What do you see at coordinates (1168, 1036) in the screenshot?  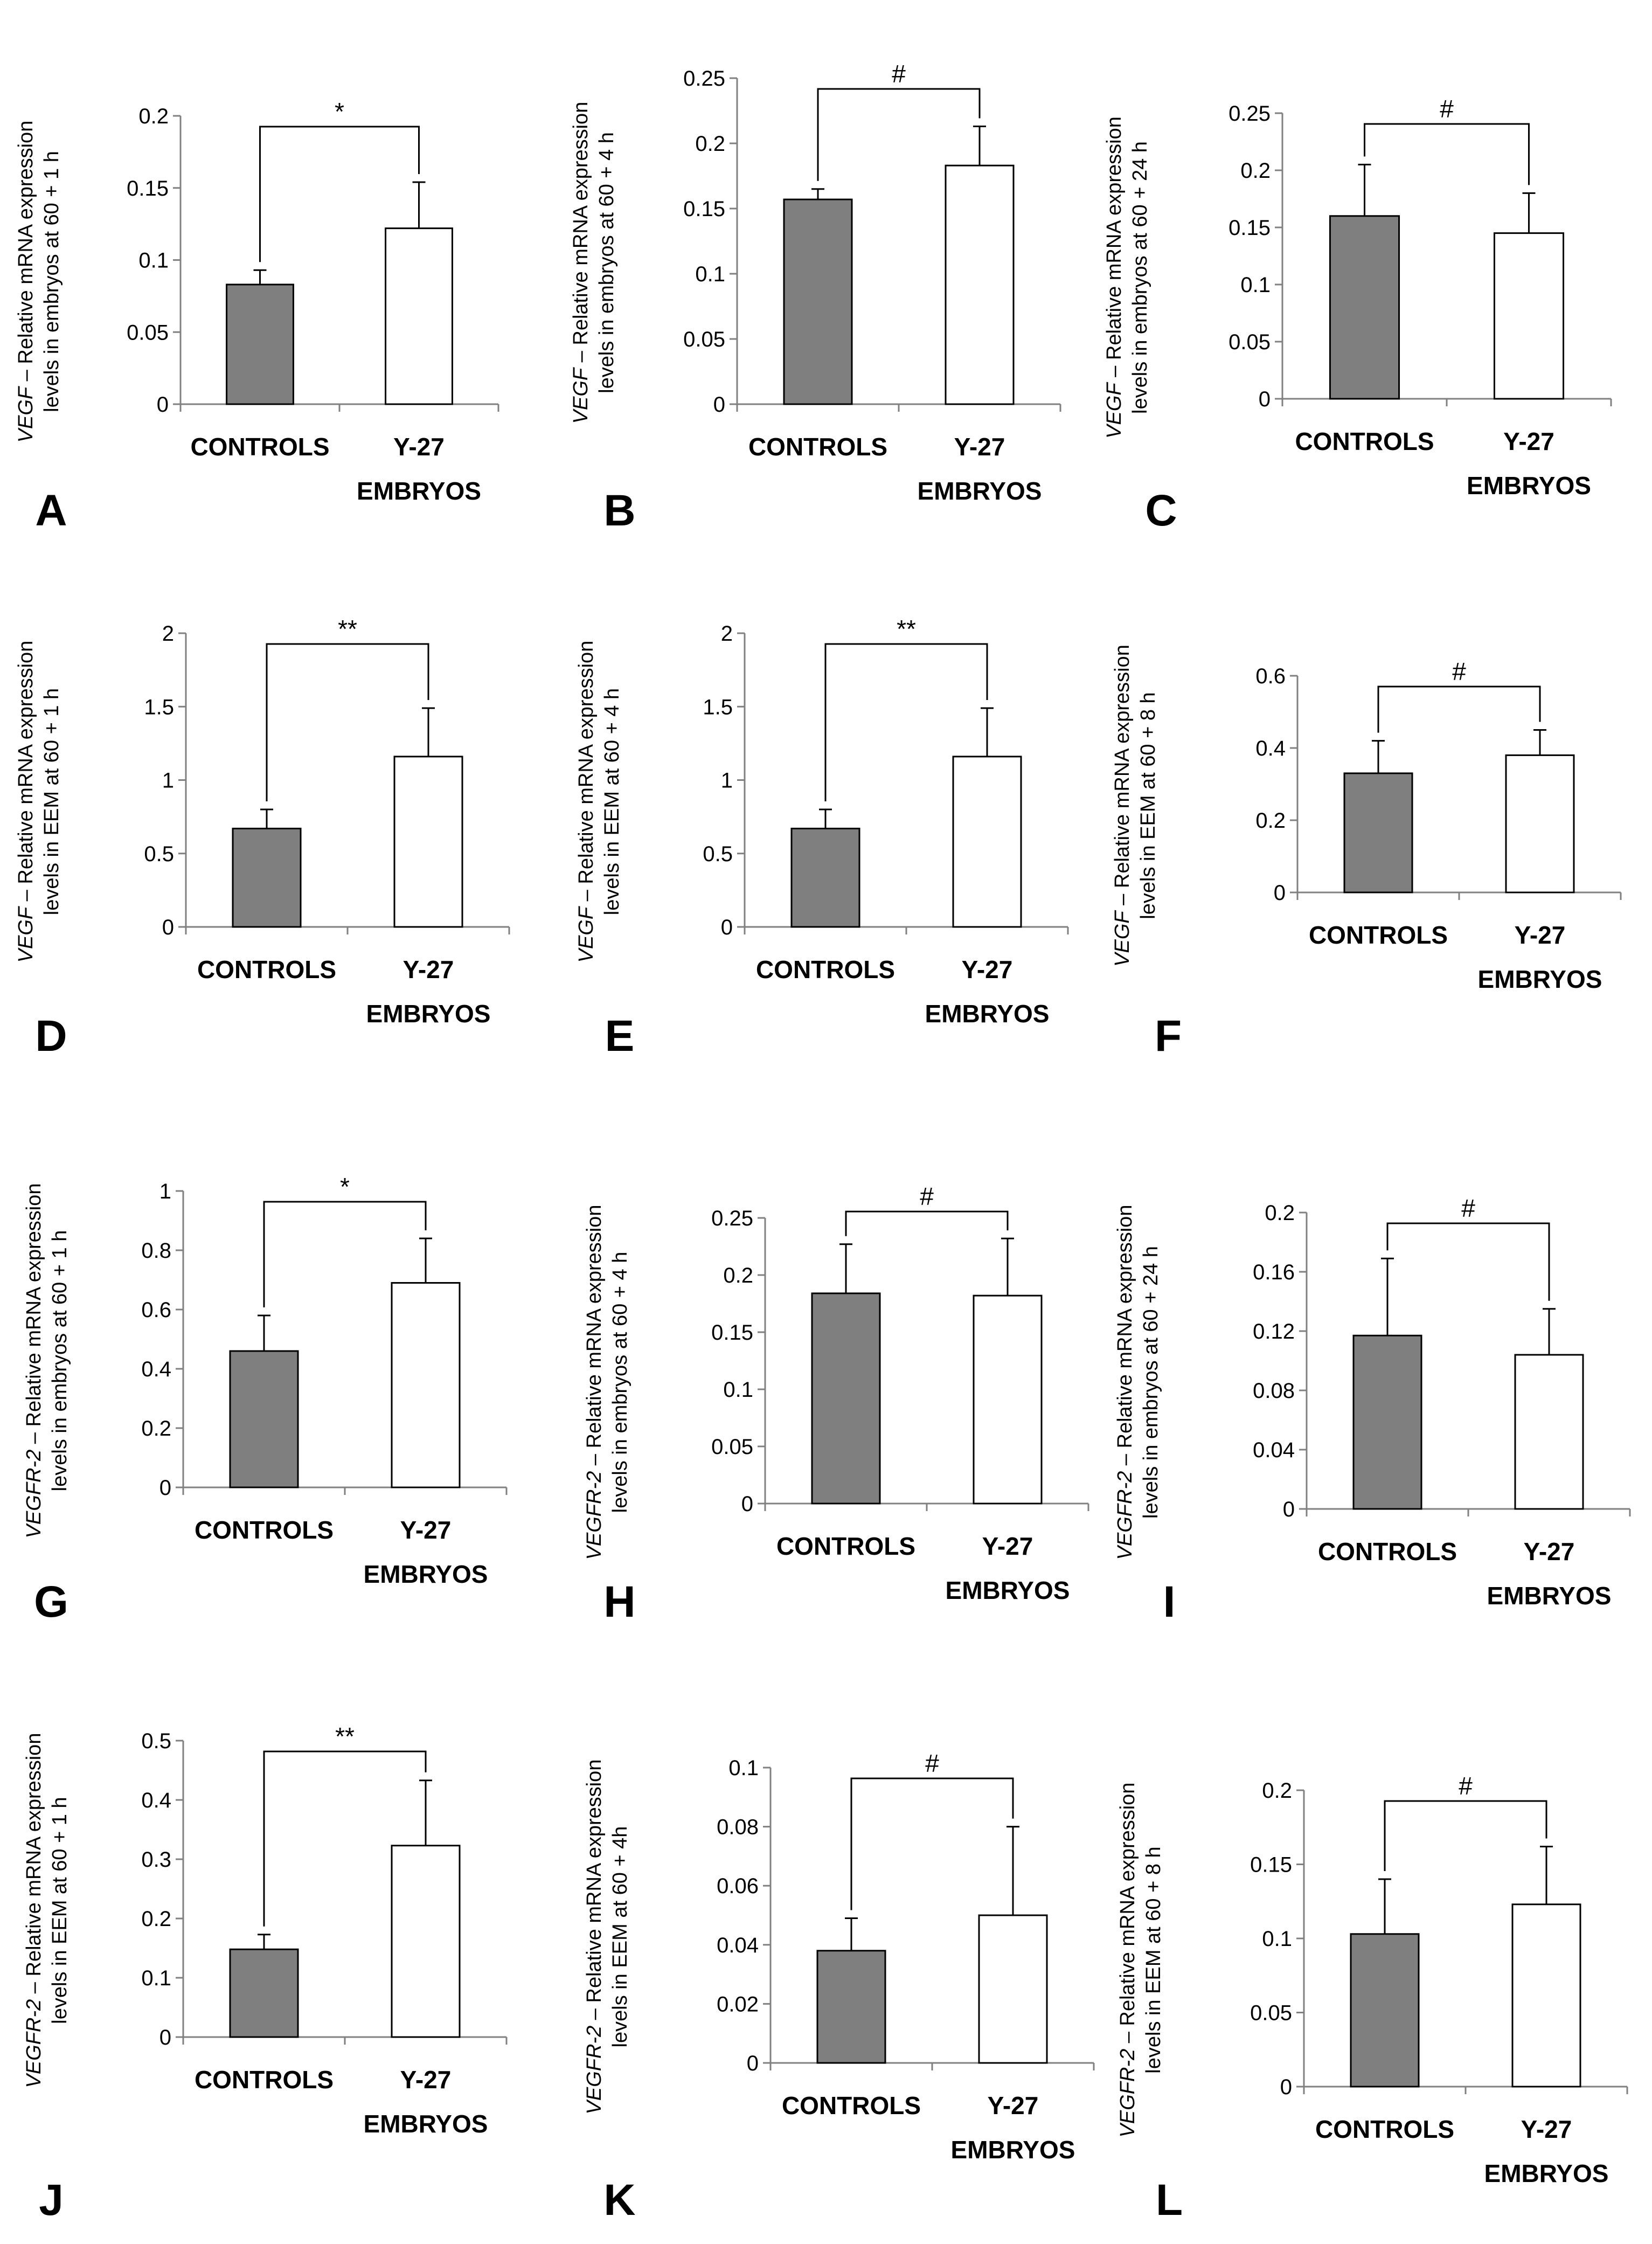 I see `panel-letter: F` at bounding box center [1168, 1036].